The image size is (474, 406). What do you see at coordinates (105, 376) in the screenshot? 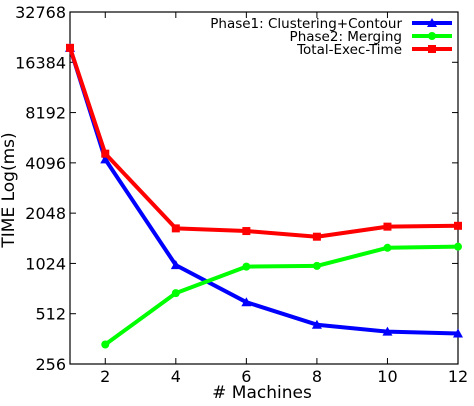
I see `x-tick-label: 2` at bounding box center [105, 376].